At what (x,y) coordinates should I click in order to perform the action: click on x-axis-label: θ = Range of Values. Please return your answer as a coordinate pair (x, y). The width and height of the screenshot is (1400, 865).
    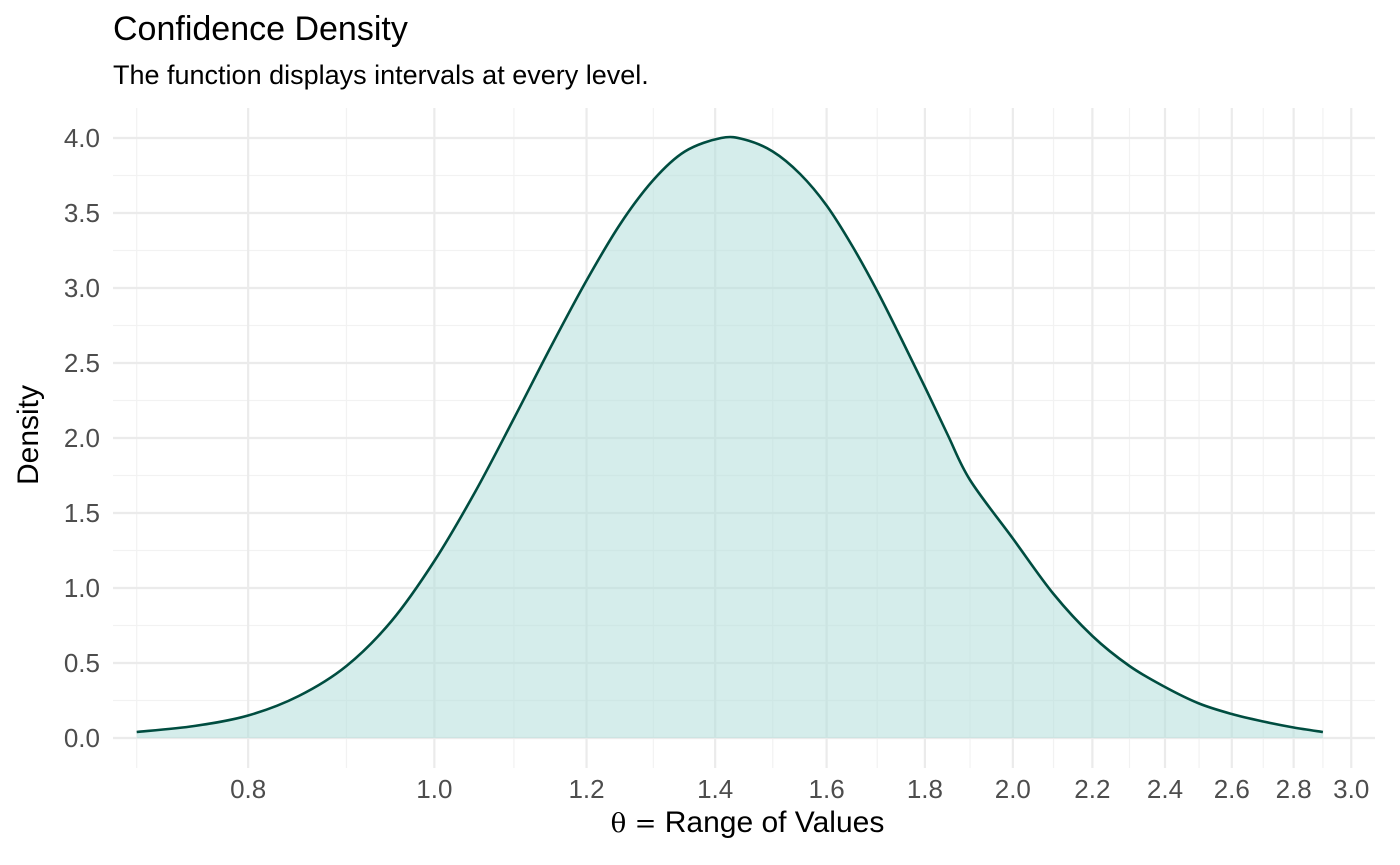
    Looking at the image, I should click on (700, 823).